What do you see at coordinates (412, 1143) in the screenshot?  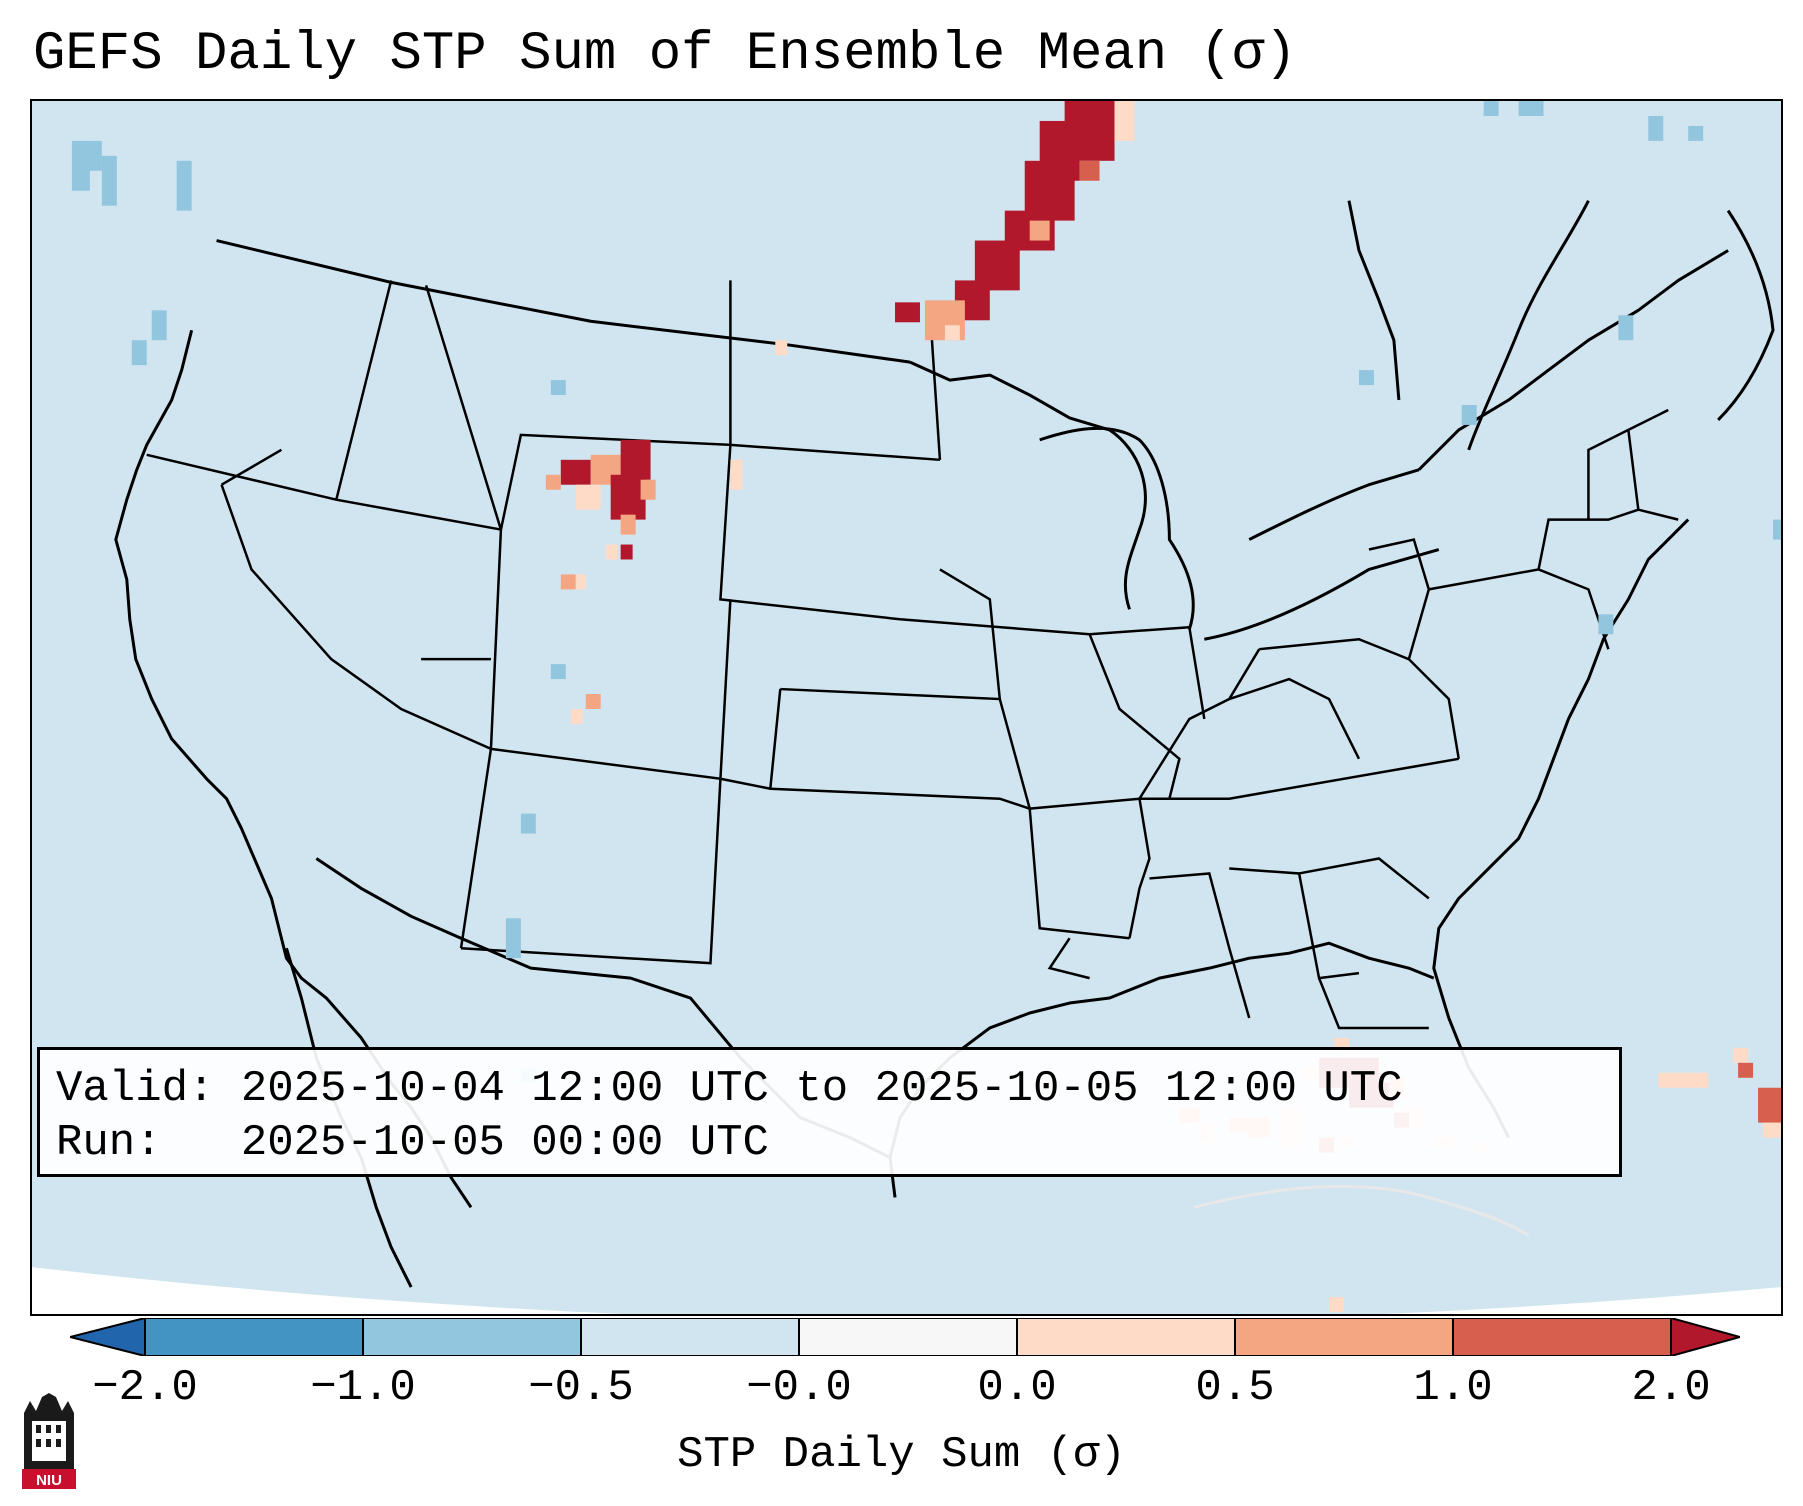 I see `run-time-line: Run: 2025-10-05 00:00 UTC` at bounding box center [412, 1143].